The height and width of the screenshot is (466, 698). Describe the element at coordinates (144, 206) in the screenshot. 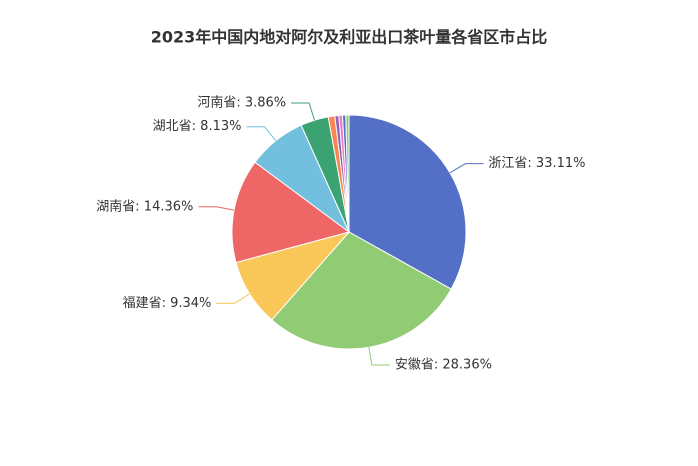

I see `data-label: 湖南省: 14.36%` at that location.